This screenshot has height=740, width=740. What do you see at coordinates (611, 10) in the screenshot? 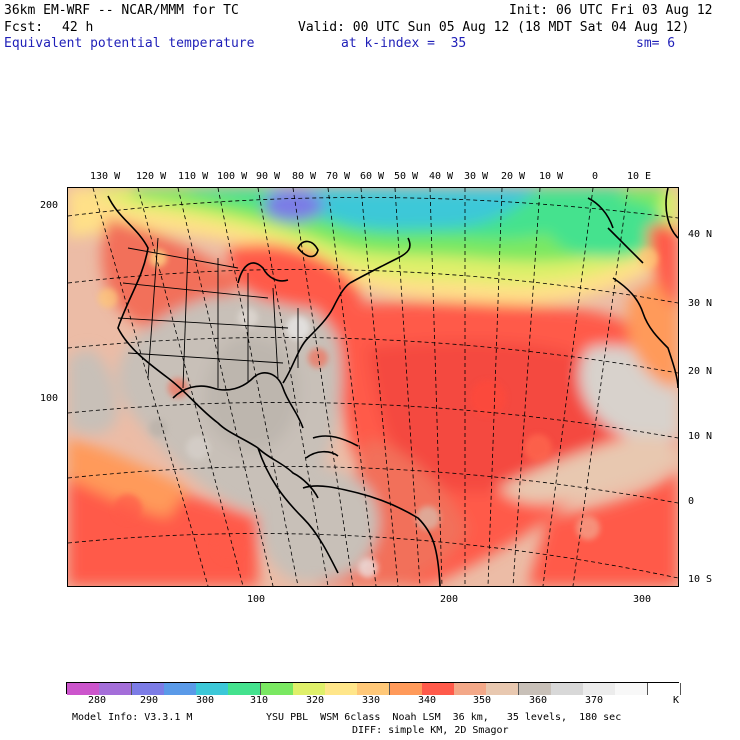
I see `init-time: Init: 06 UTC Fri 03 Aug 12` at bounding box center [611, 10].